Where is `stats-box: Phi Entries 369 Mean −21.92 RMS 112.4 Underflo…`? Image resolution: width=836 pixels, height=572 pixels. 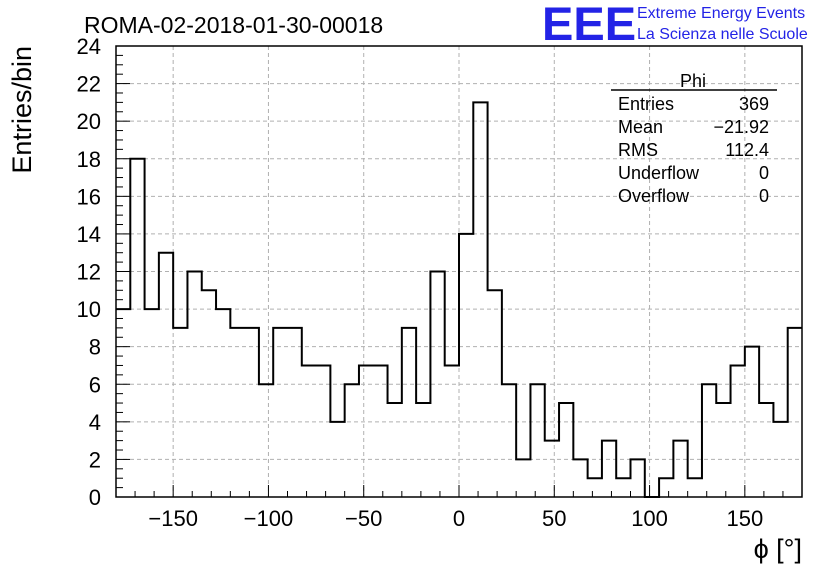 stats-box: Phi Entries 369 Mean −21.92 RMS 112.4 Underflo… is located at coordinates (694, 138).